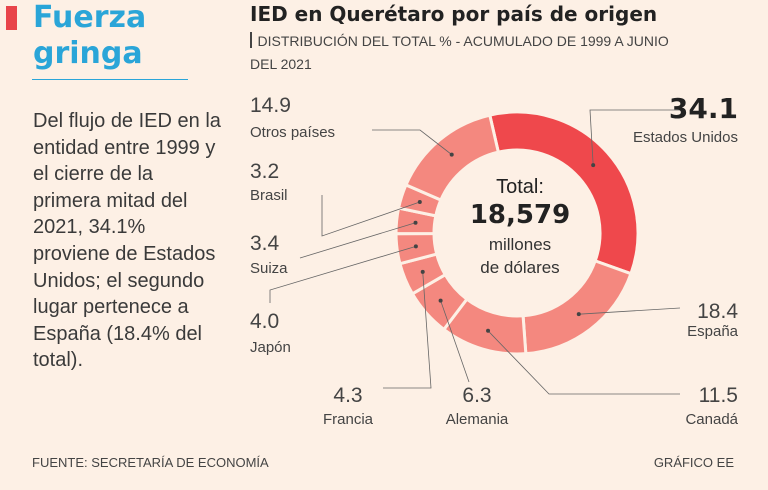 The image size is (768, 490). What do you see at coordinates (419, 202) in the screenshot?
I see `leader-dot-brasil` at bounding box center [419, 202].